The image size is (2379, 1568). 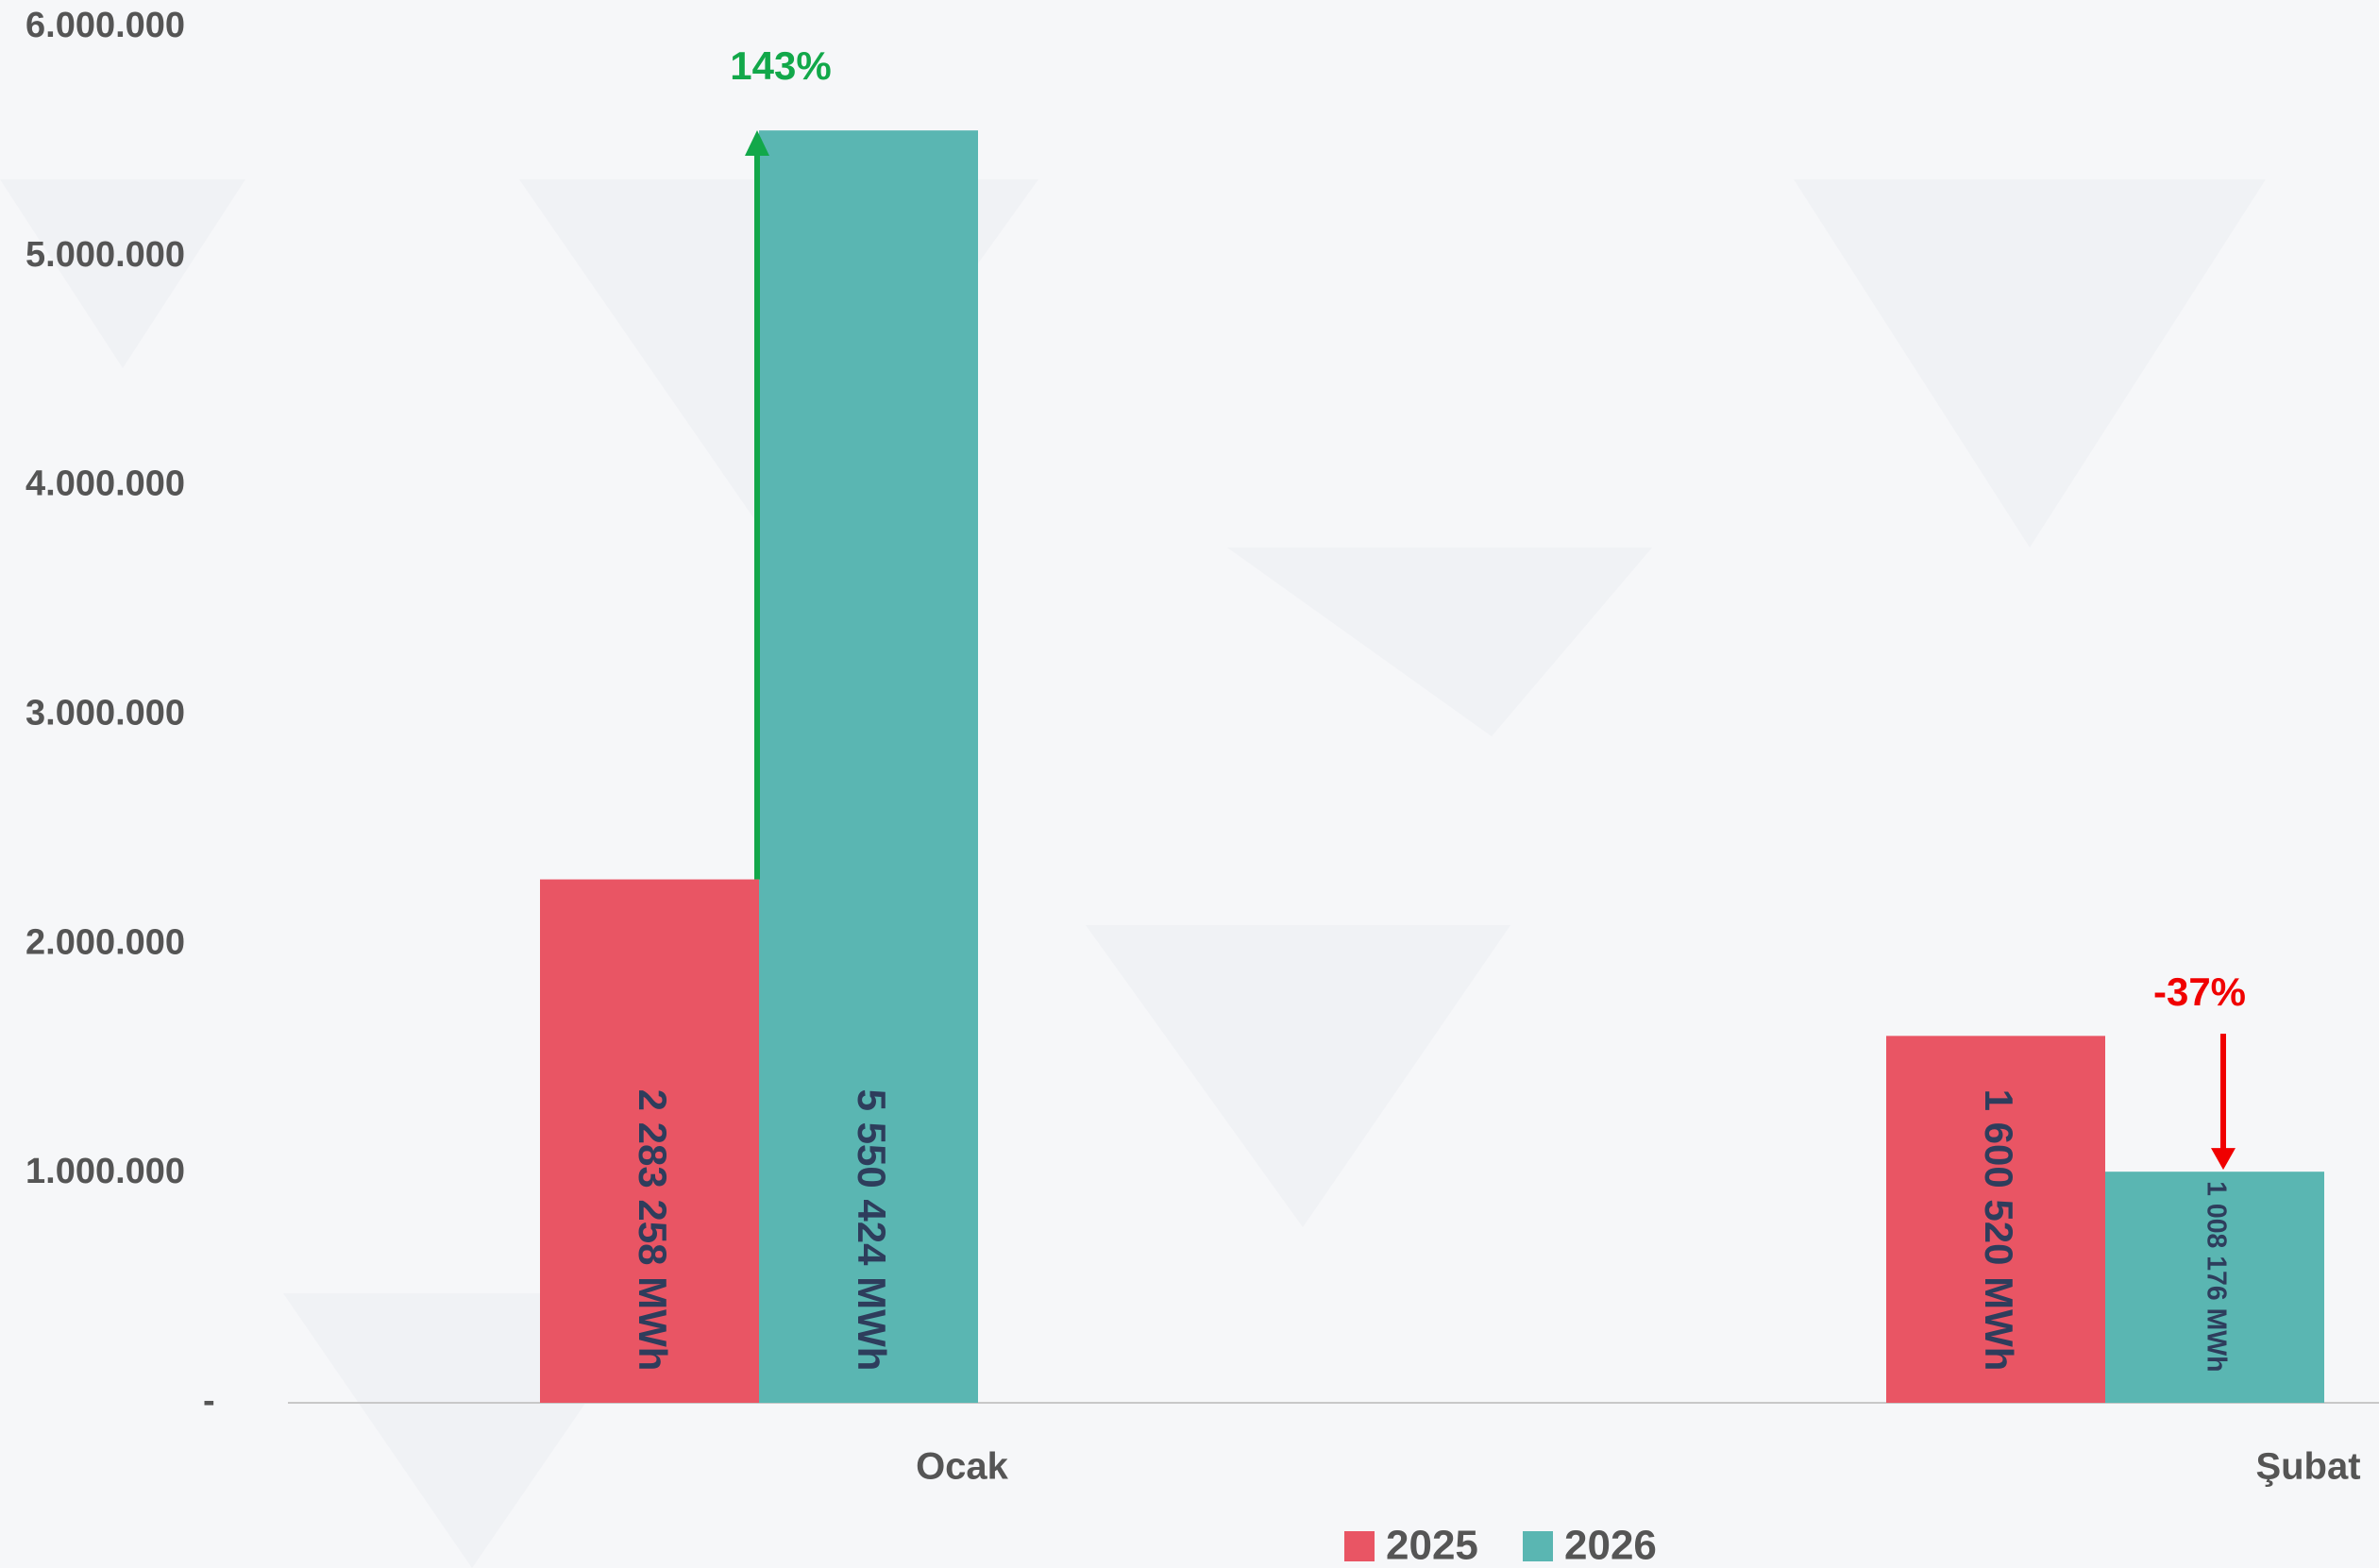 I want to click on y-tick-label: -, so click(x=209, y=1401).